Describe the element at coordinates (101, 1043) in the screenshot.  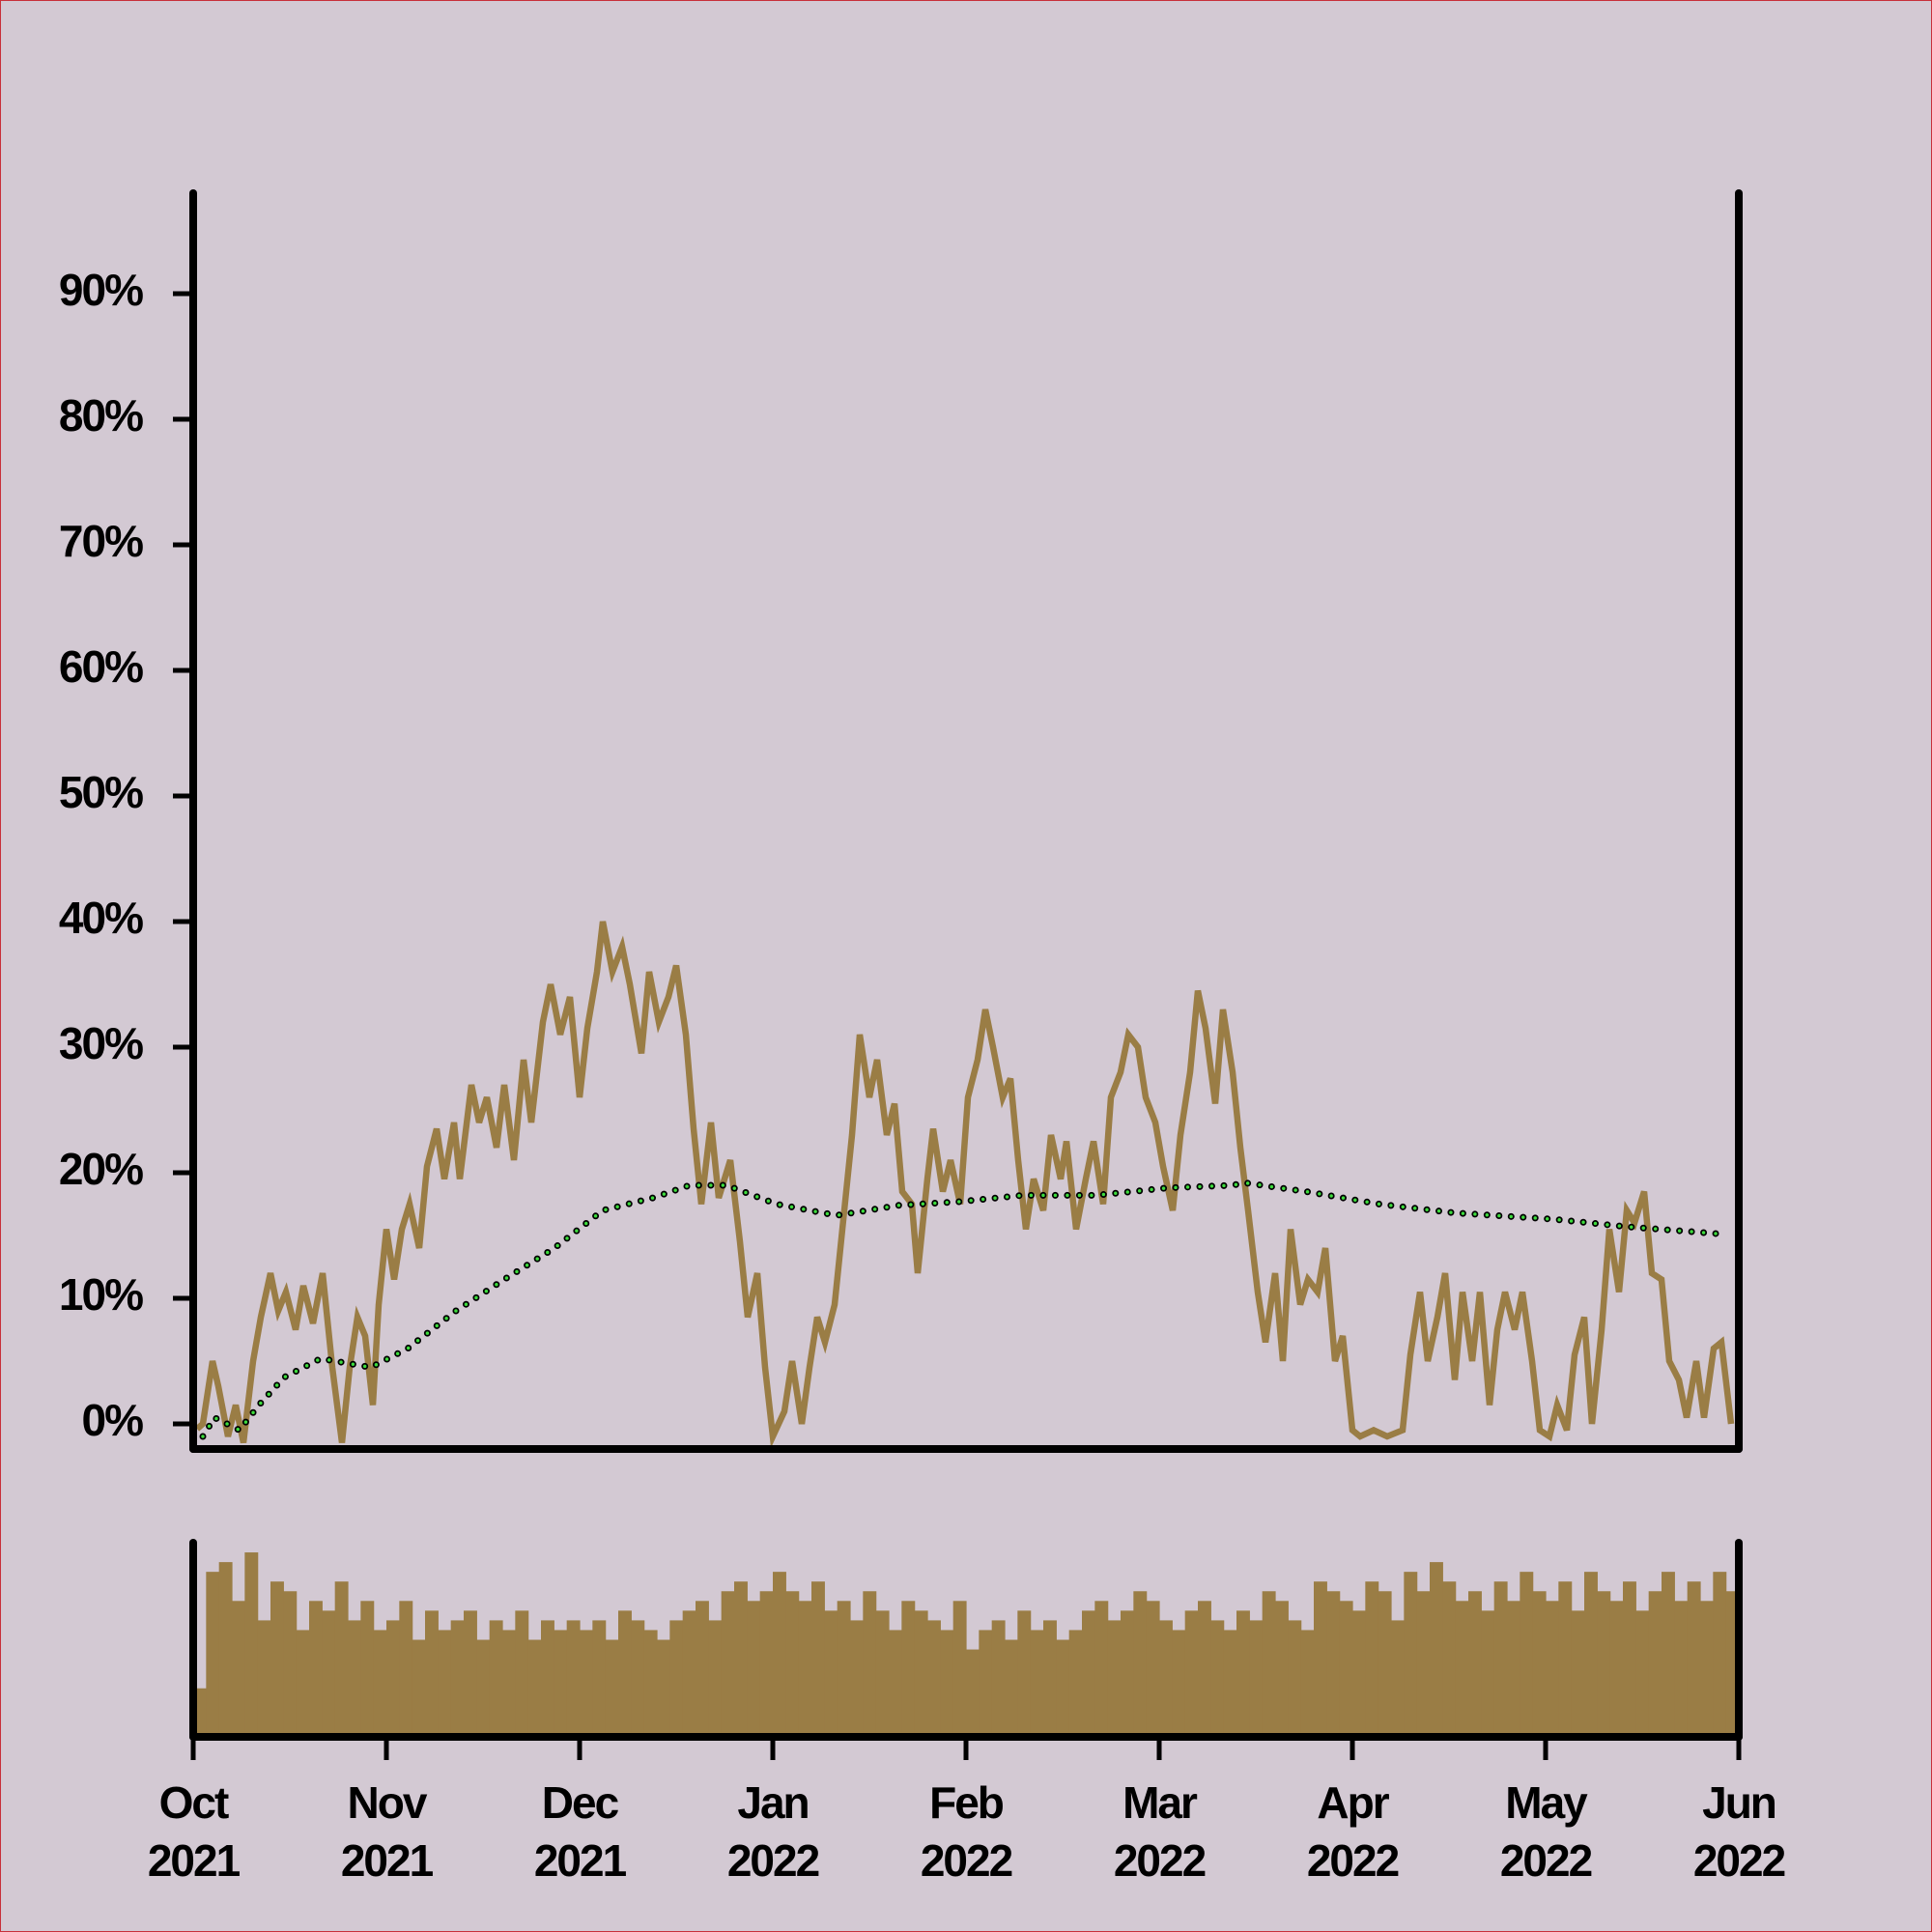
I see `y-tick-label: 30%` at that location.